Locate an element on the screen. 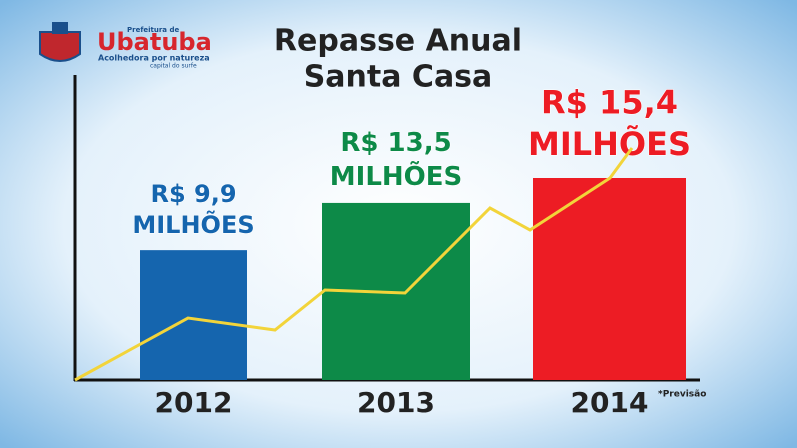 The height and width of the screenshot is (448, 797). value-label: R$ 13,5 MILHÕES is located at coordinates (396, 160).